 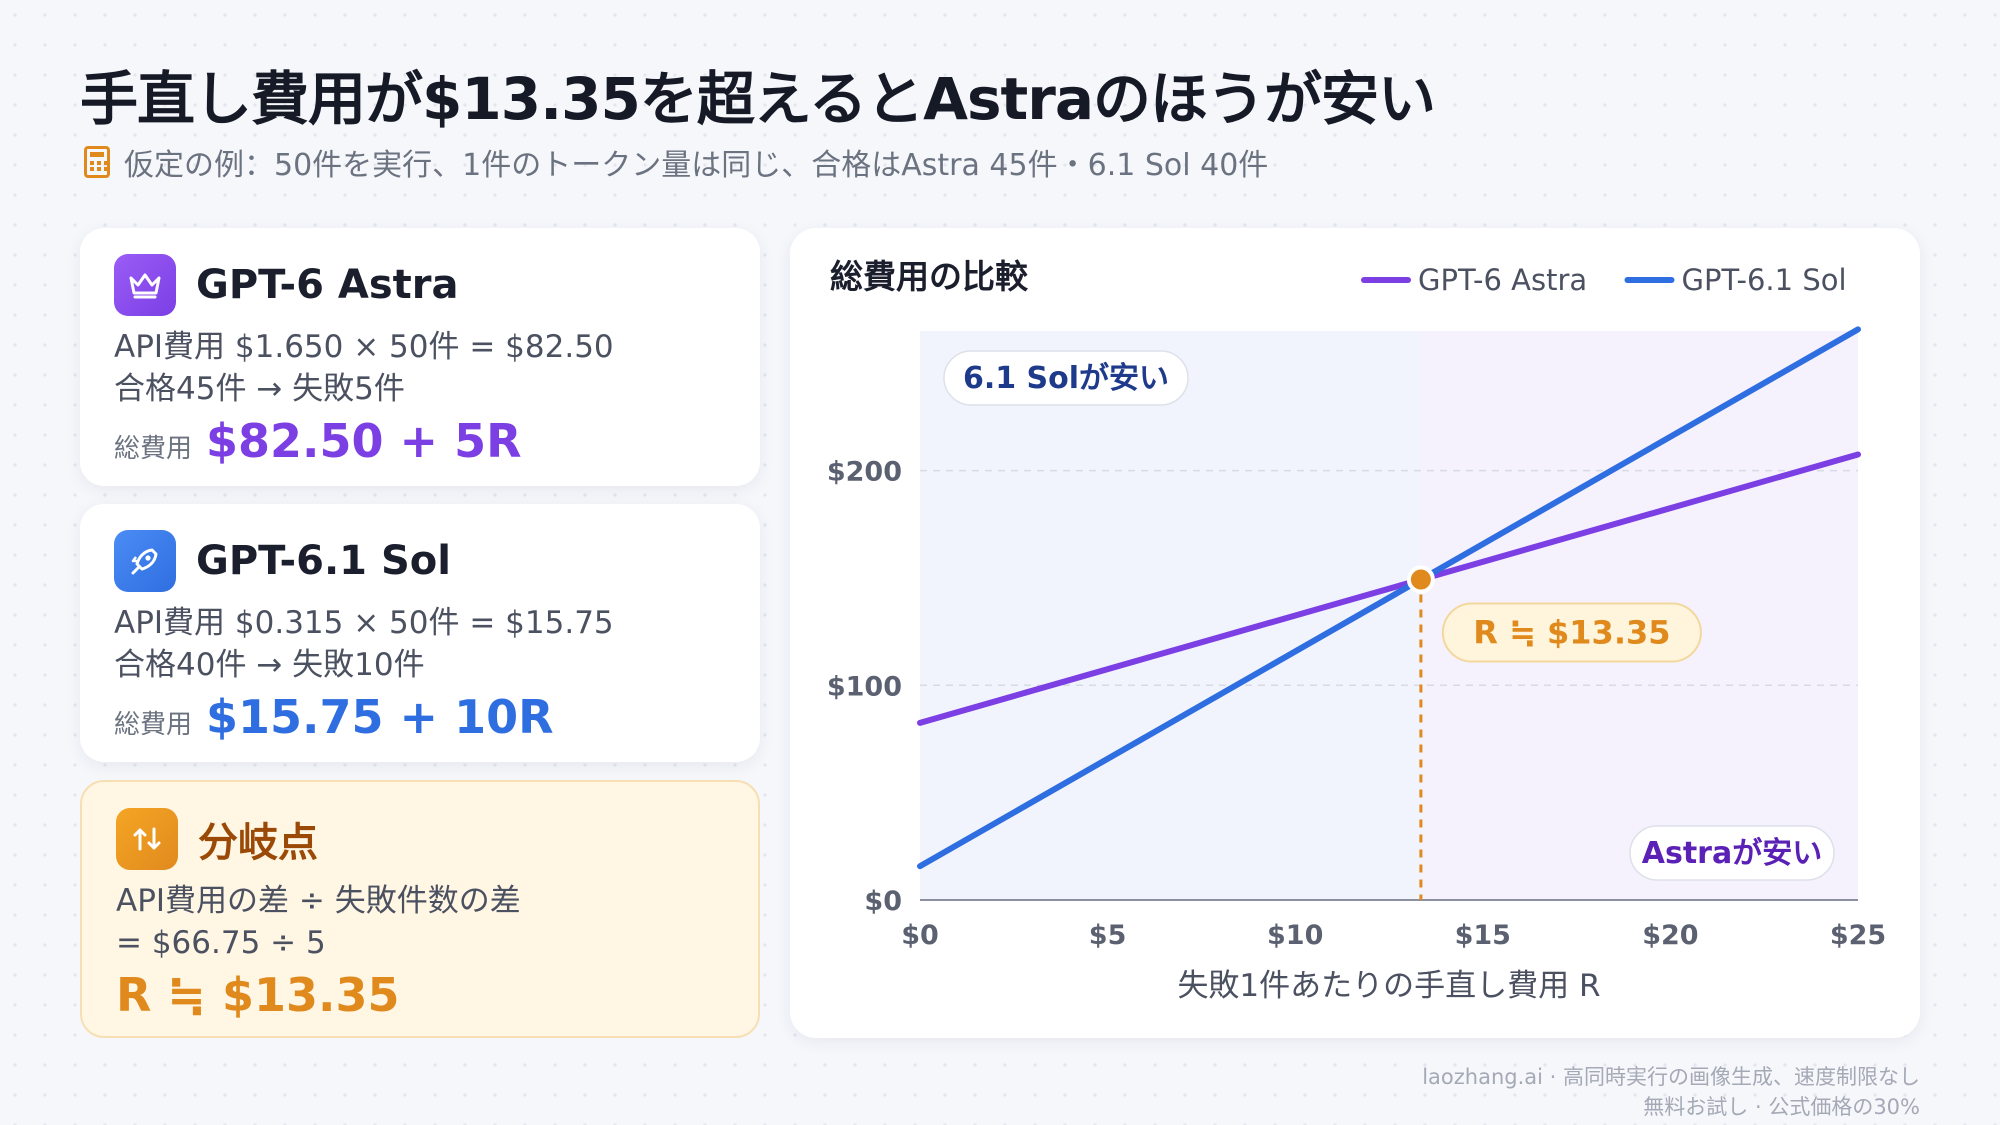 I want to click on intersection-point, so click(x=1420, y=579).